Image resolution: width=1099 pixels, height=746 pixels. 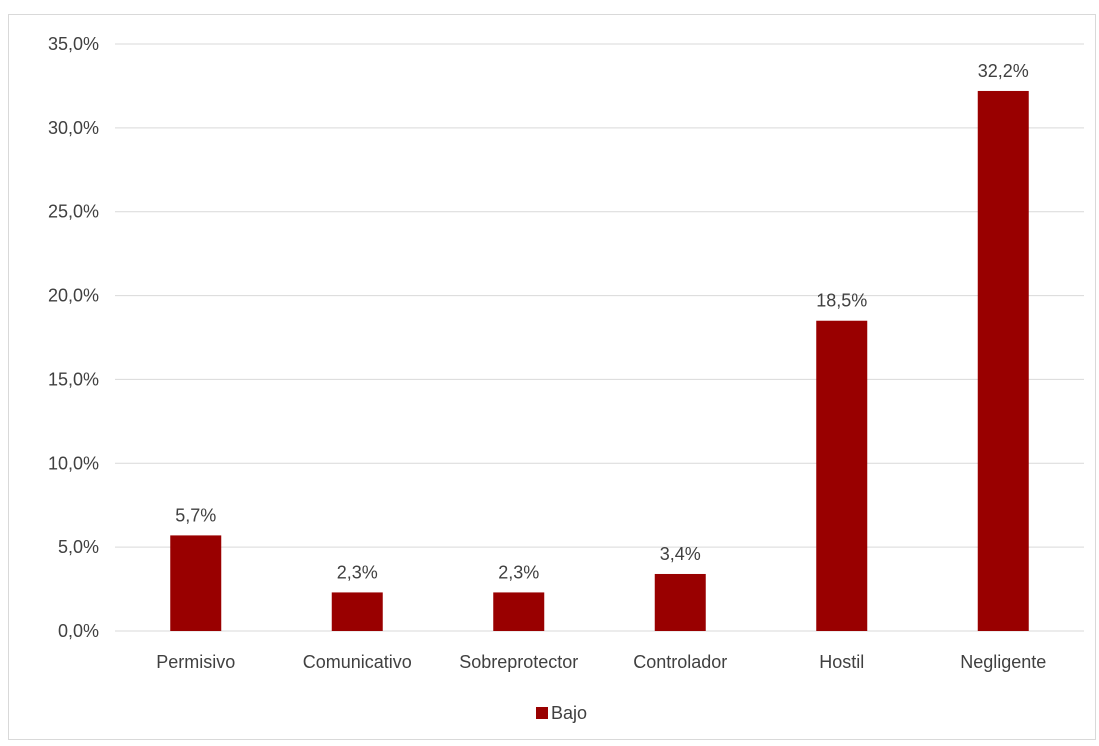 I want to click on bar-permisivo, so click(x=196, y=583).